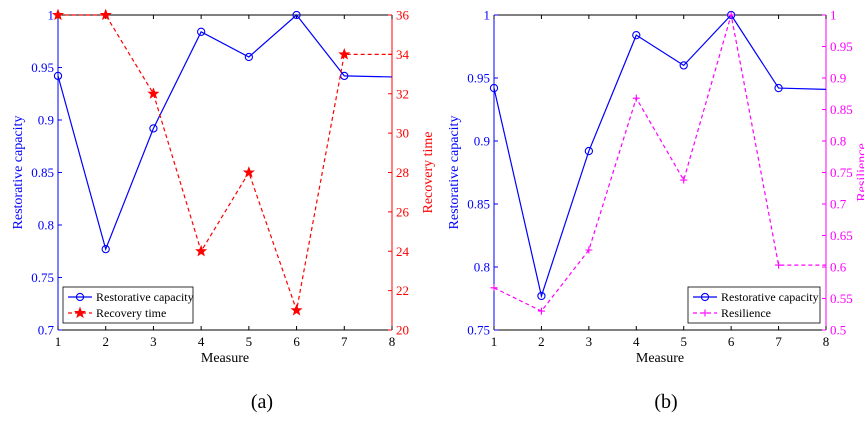 Image resolution: width=864 pixels, height=424 pixels. I want to click on panel-caption: (b), so click(665, 402).